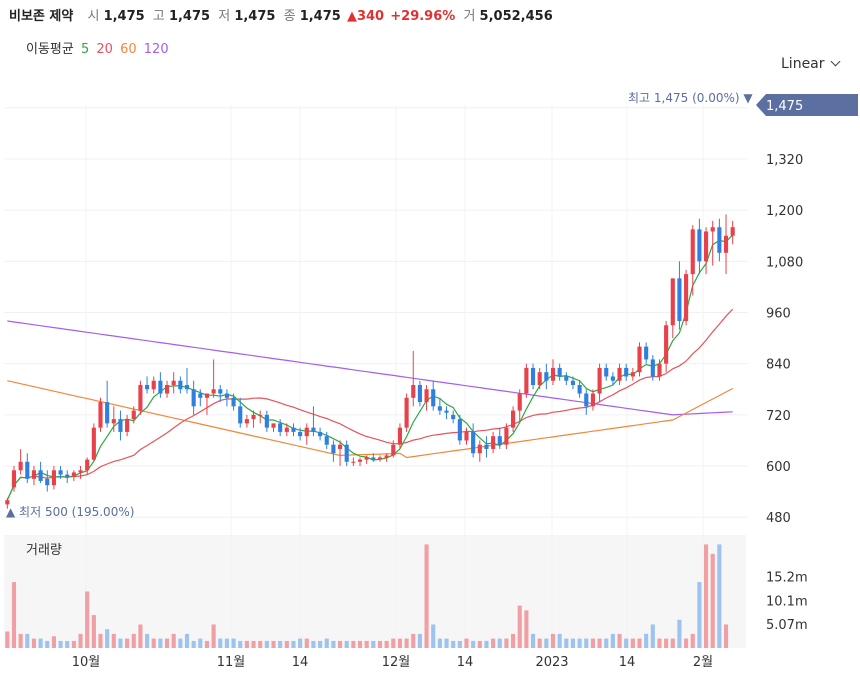  Describe the element at coordinates (778, 365) in the screenshot. I see `price-tick-label: 840` at that location.